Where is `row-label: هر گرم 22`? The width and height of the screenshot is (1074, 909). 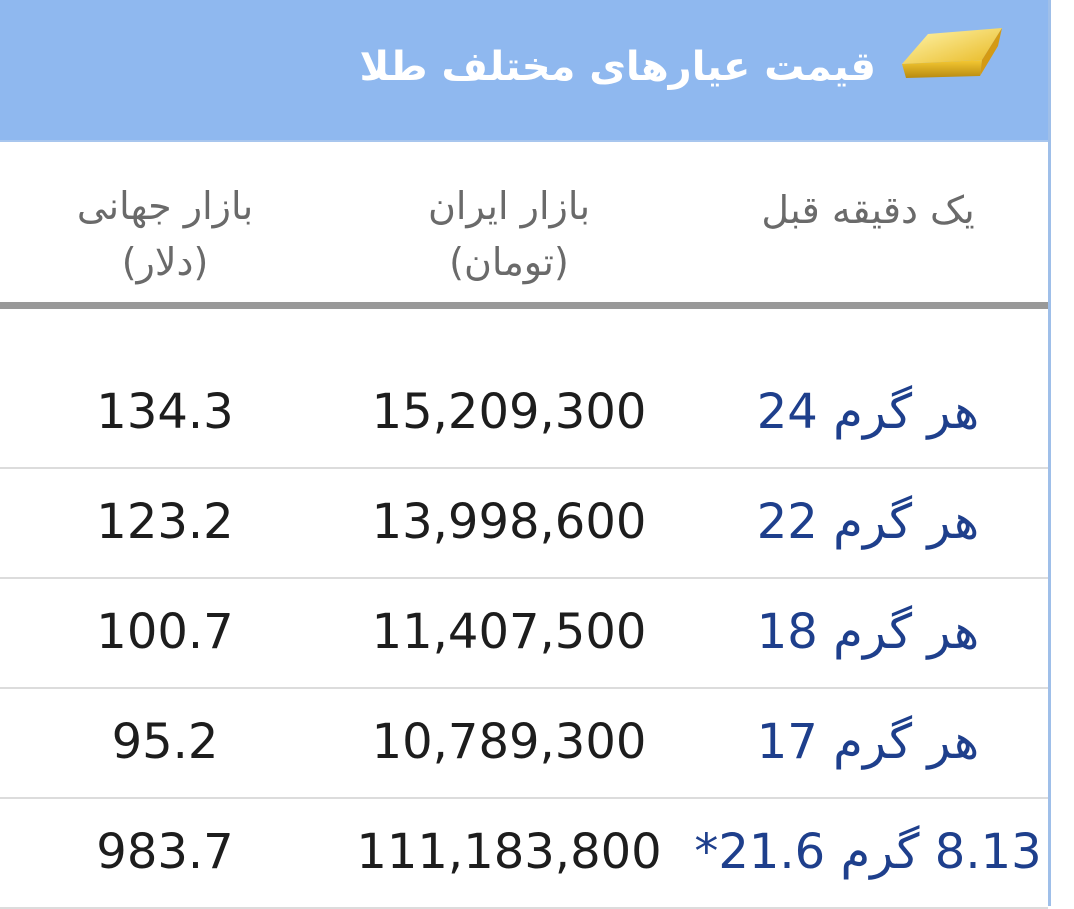
row-label: هر گرم 22 is located at coordinates (868, 522).